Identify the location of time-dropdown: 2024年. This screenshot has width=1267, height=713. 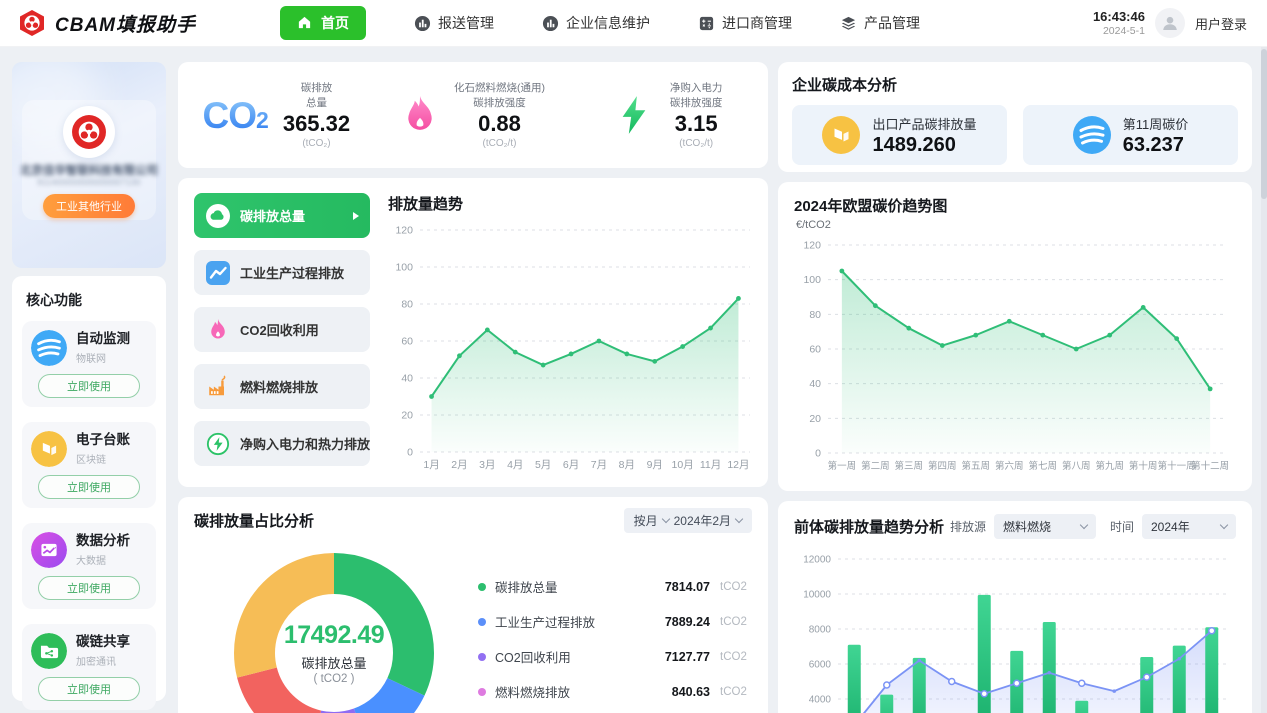
(1189, 526).